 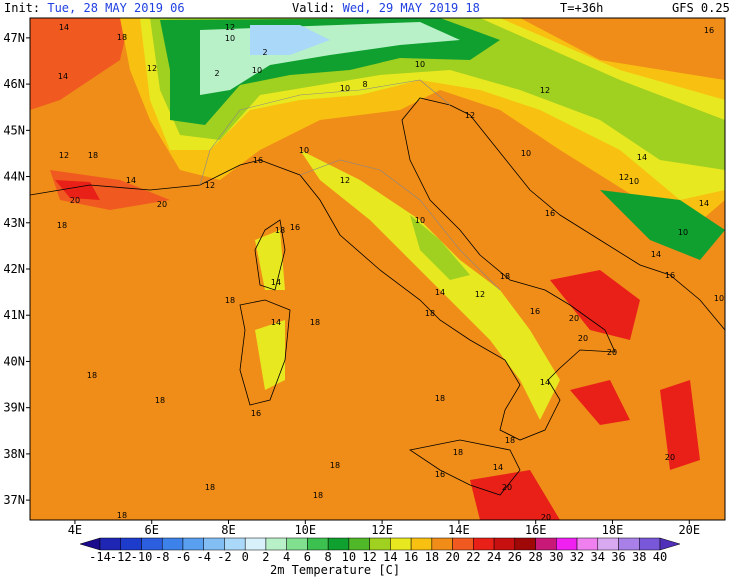 I want to click on y-tick-label: 40N, so click(x=14, y=361).